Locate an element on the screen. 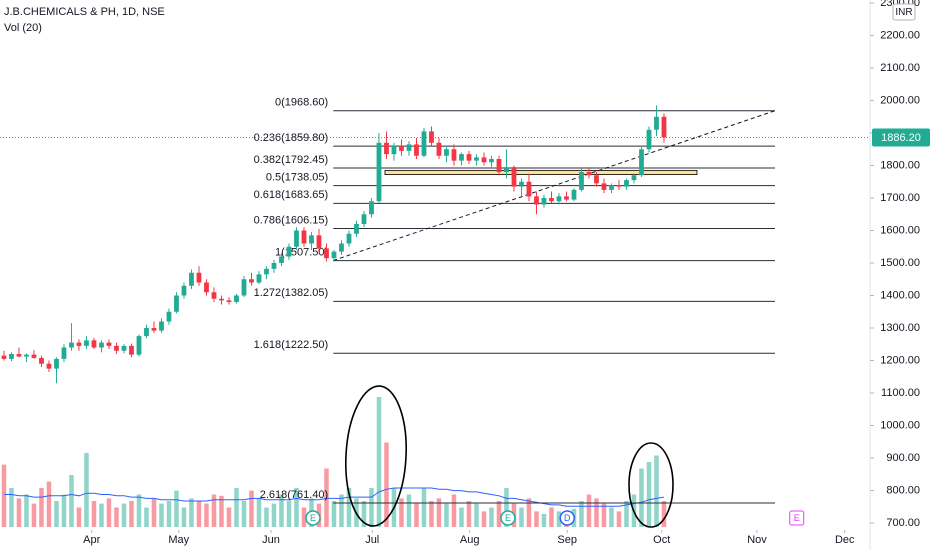  y-tick-label: 2000.00 is located at coordinates (900, 100).